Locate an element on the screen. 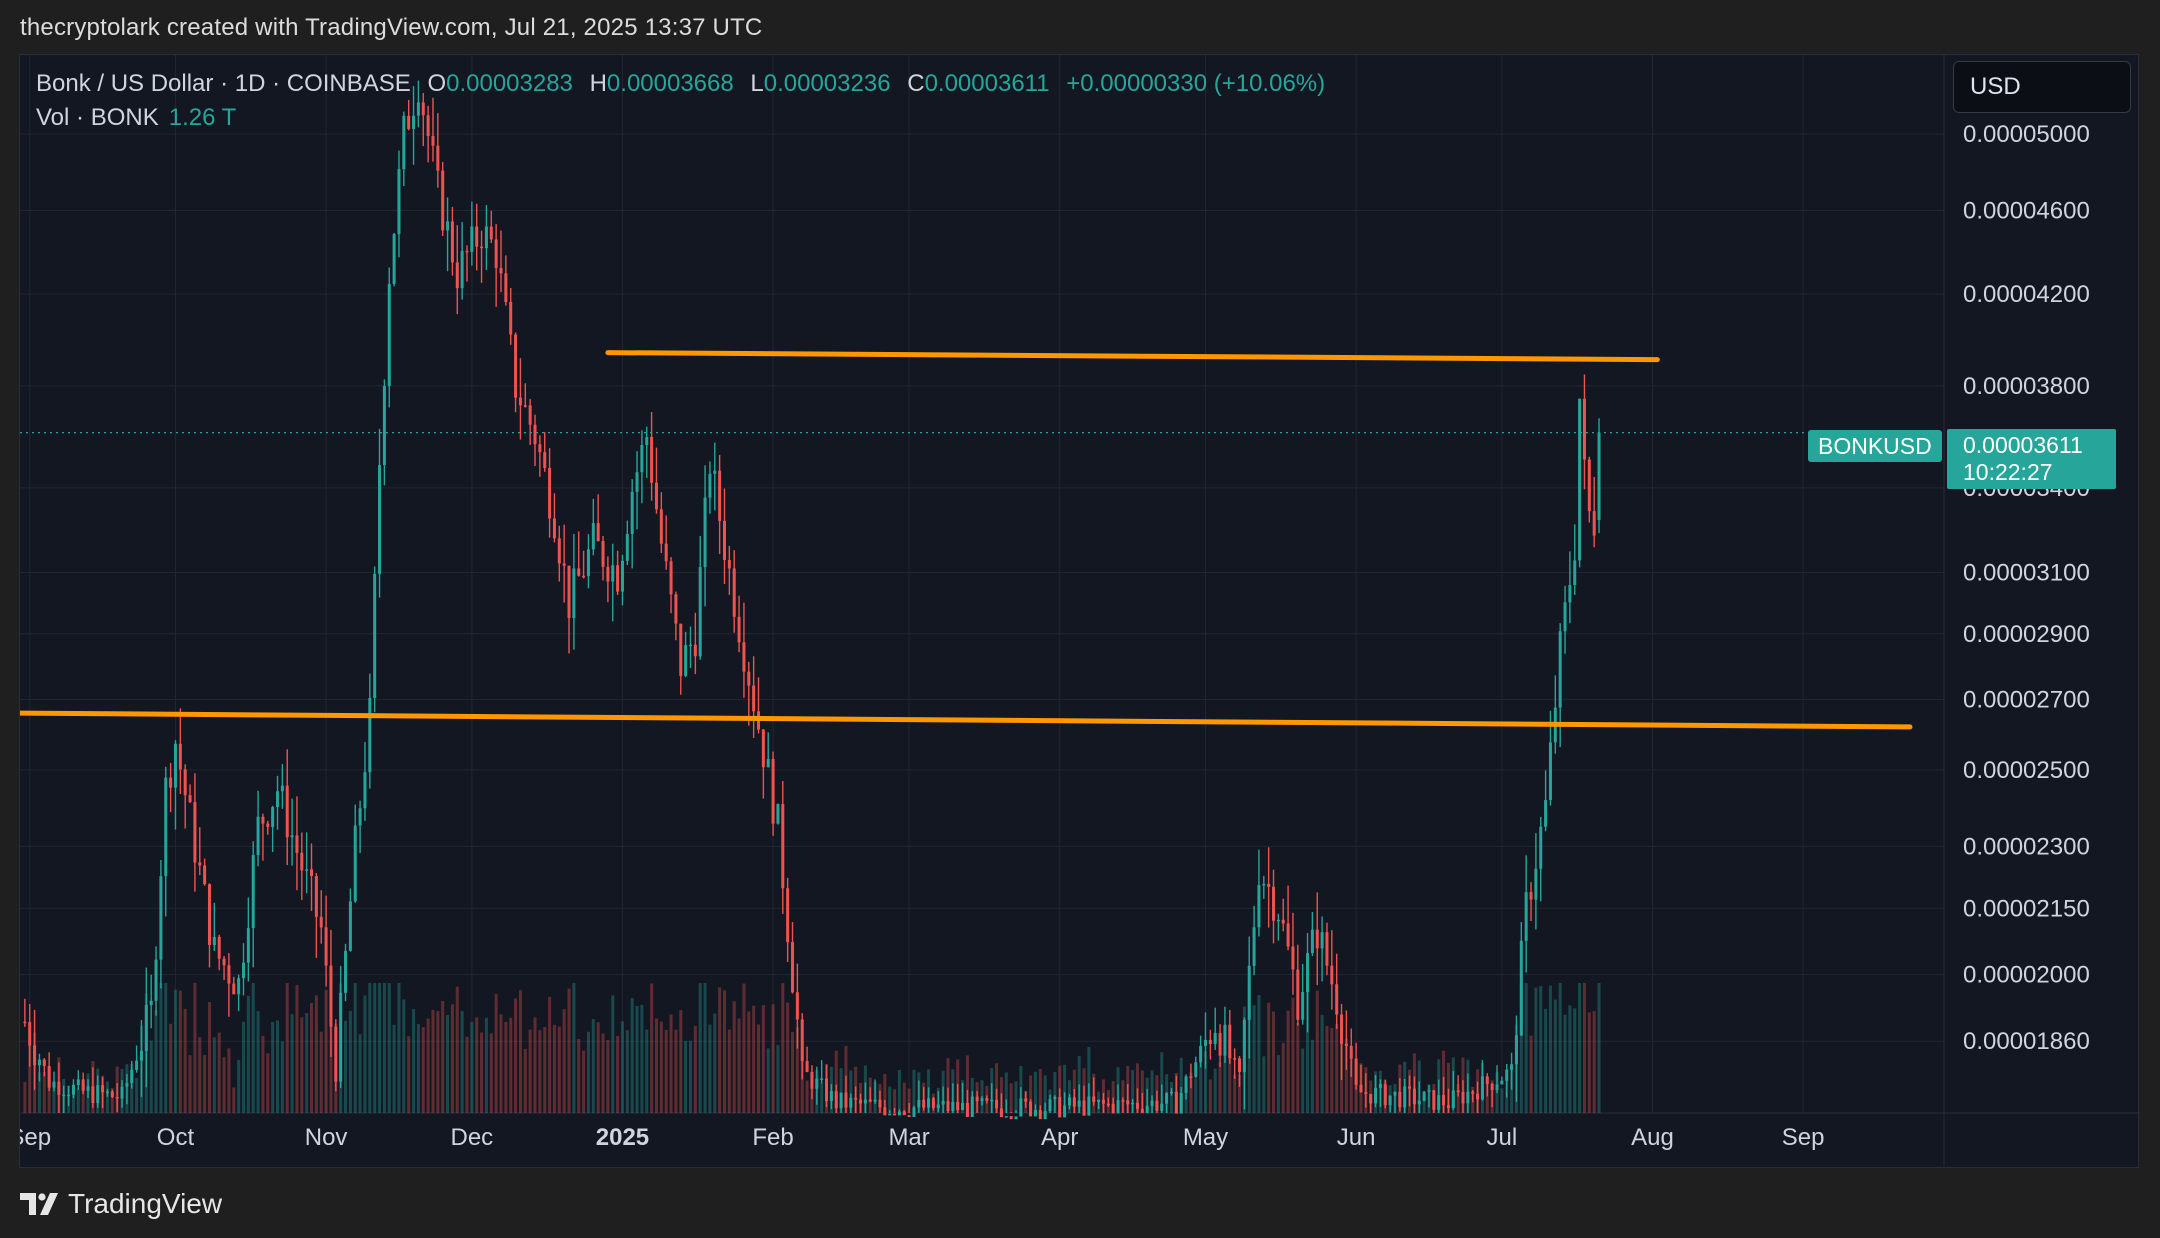 The width and height of the screenshot is (2160, 1238). currency-button: USD is located at coordinates (2042, 87).